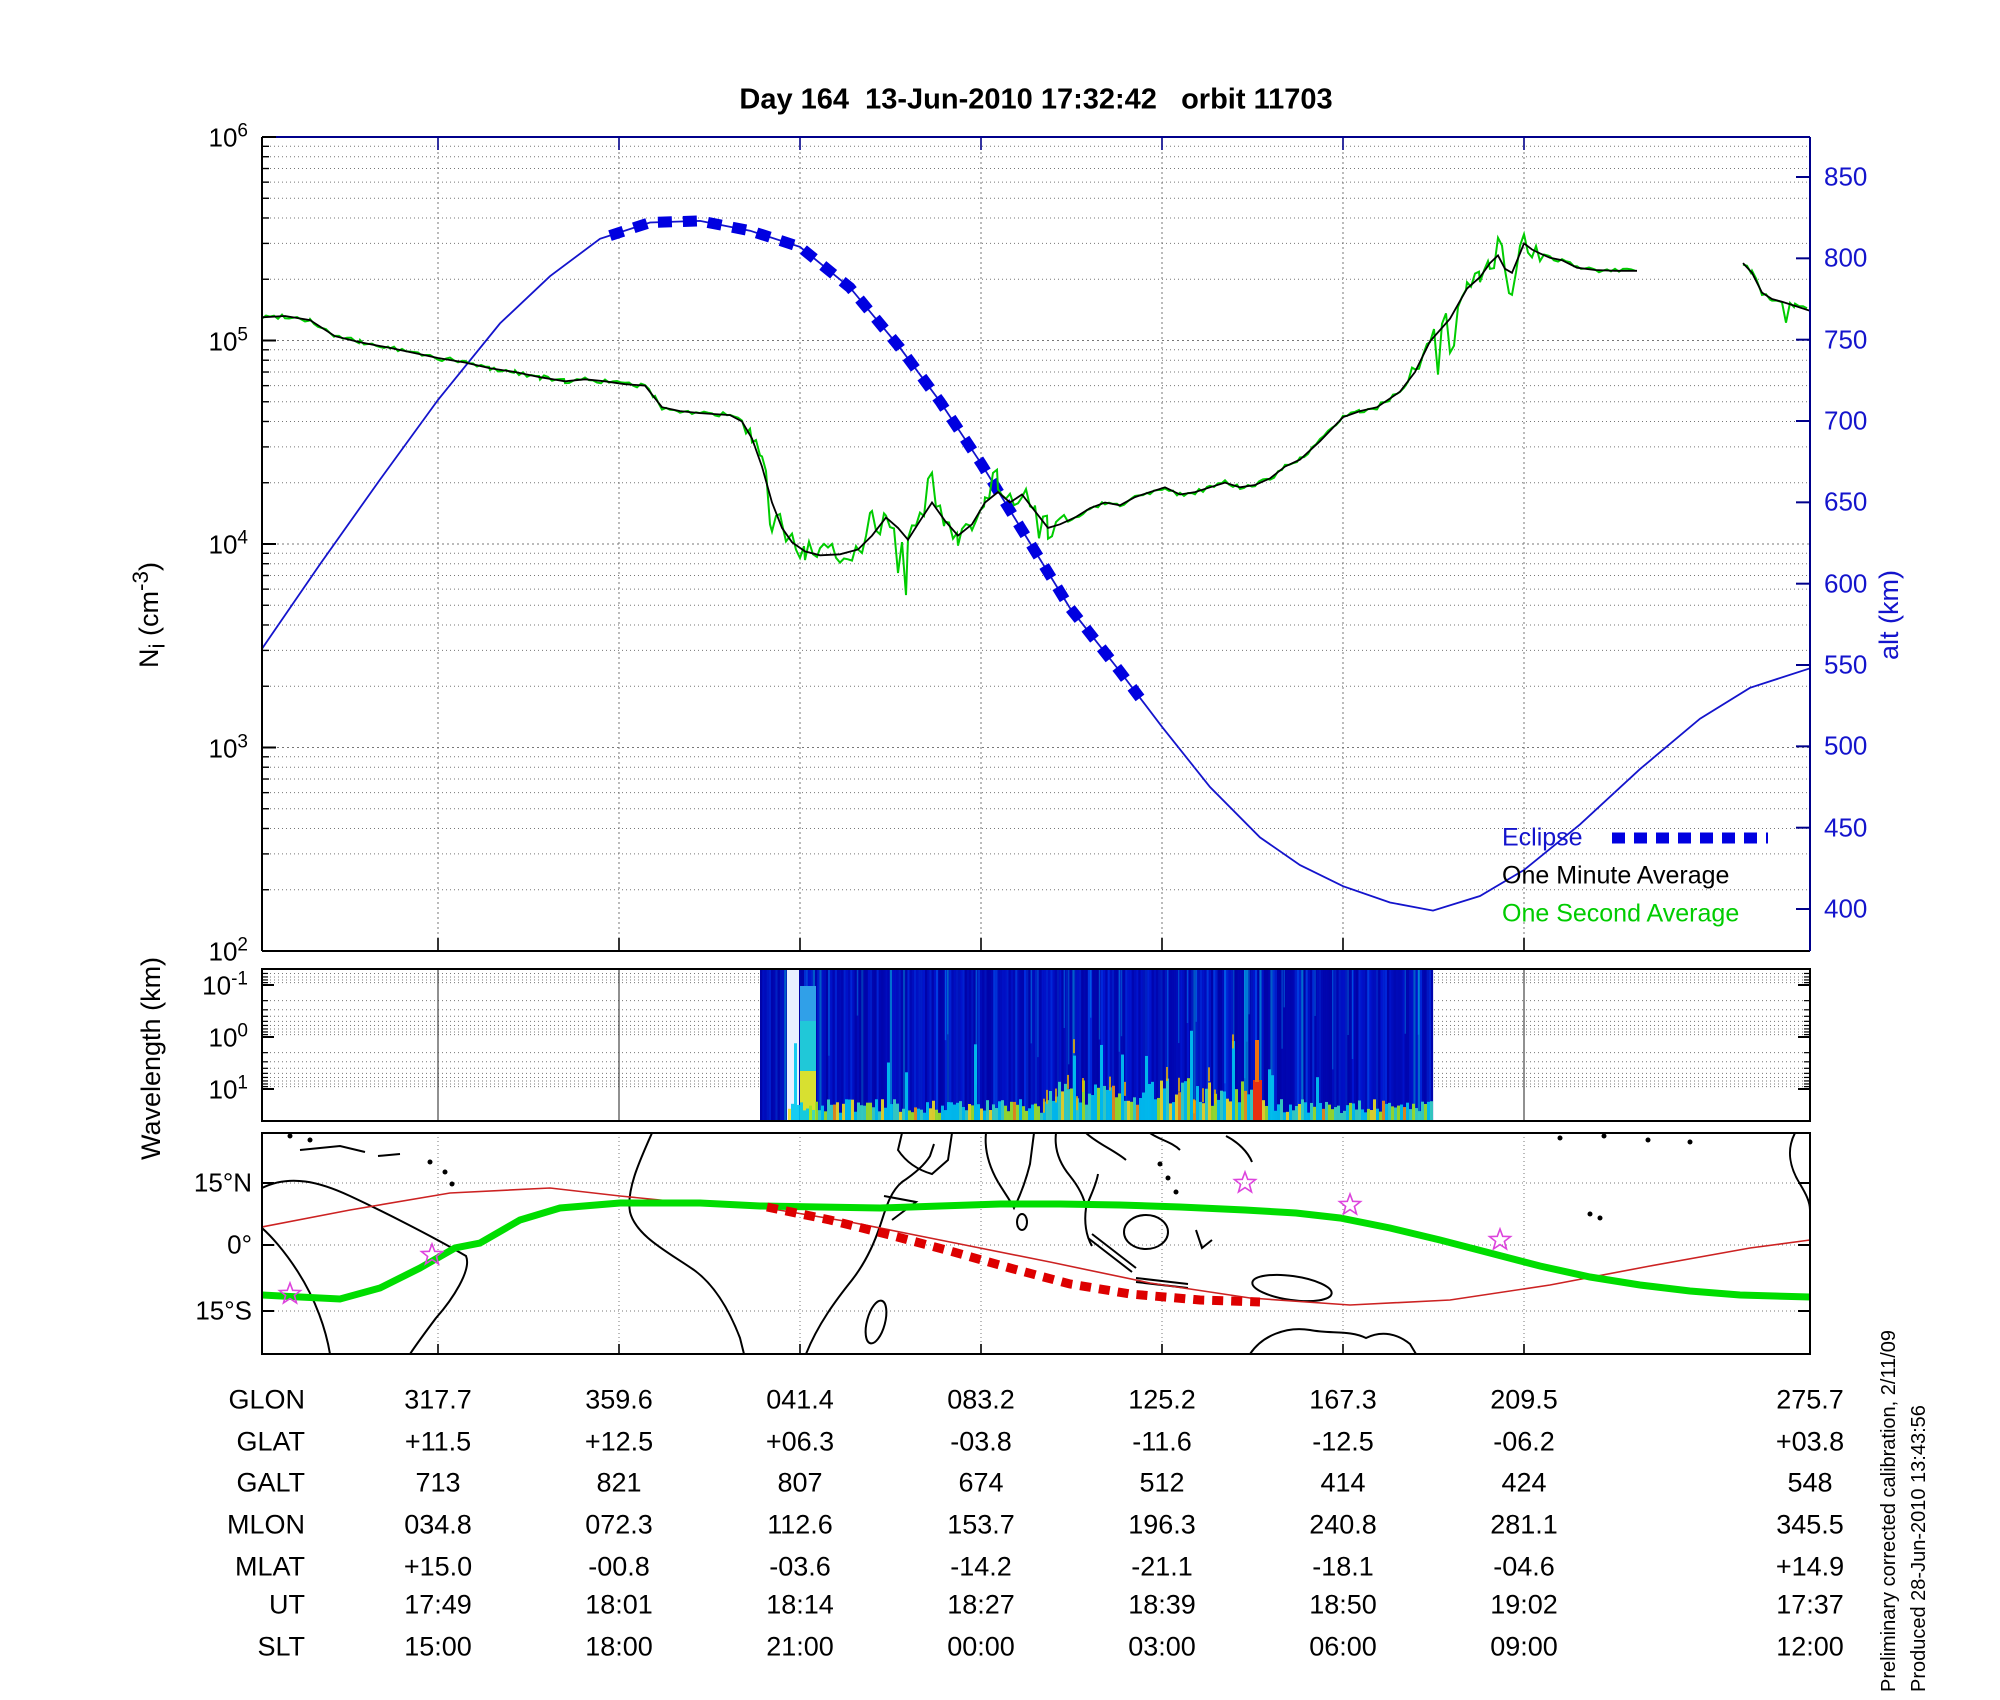 The image size is (2000, 1700). What do you see at coordinates (1846, 583) in the screenshot?
I see `alt-tick-600: 600` at bounding box center [1846, 583].